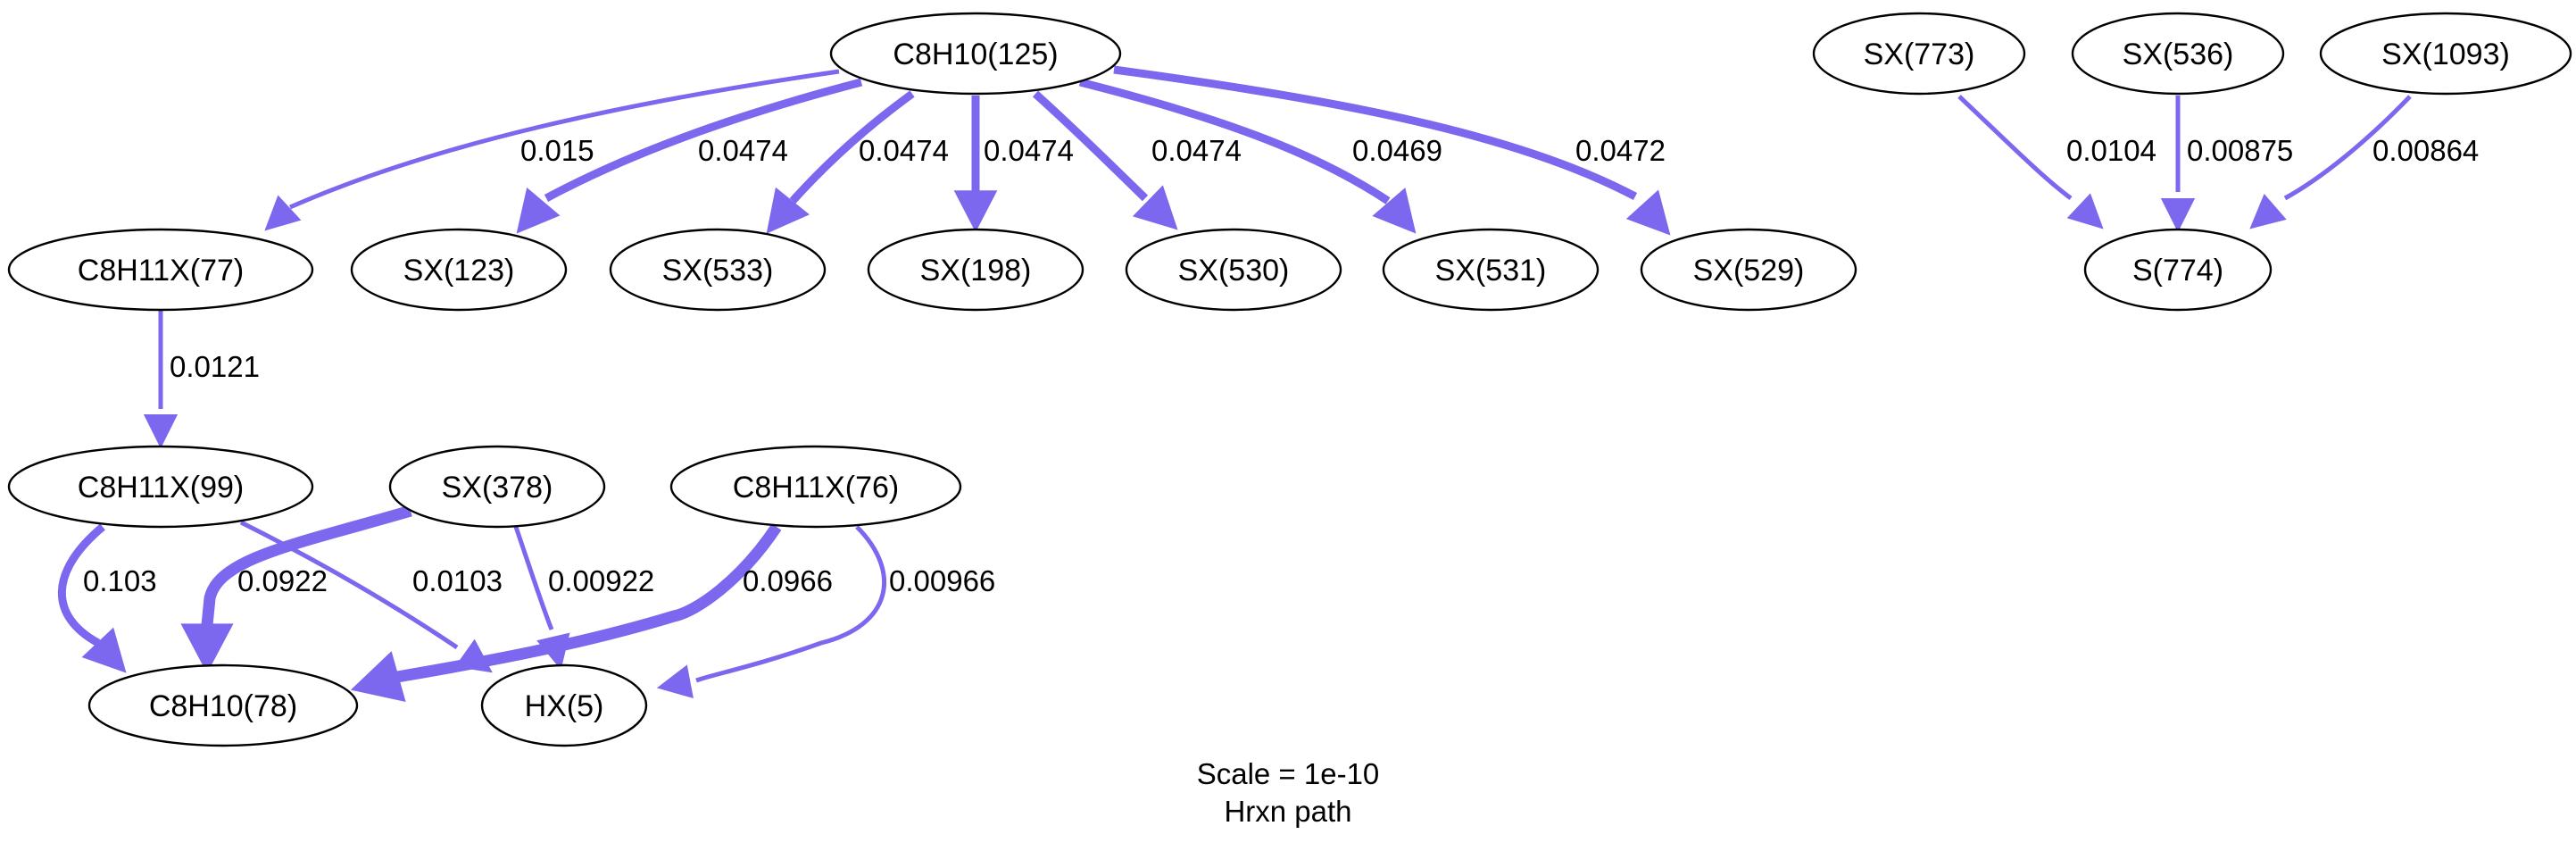 The height and width of the screenshot is (851, 2576). I want to click on node-label: SX(1093), so click(2445, 54).